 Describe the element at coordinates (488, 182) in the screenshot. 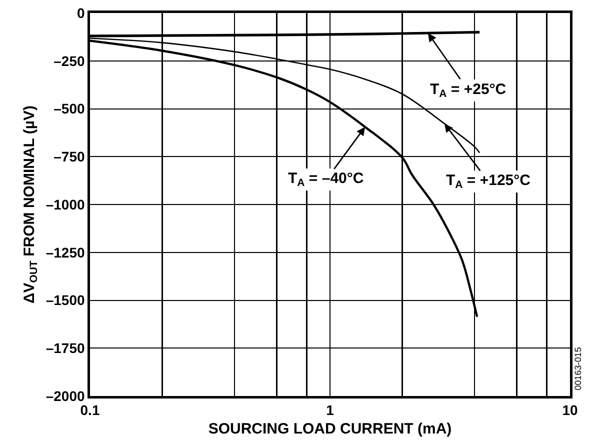

I see `annotation: T$_{A}$ = +125°C` at that location.